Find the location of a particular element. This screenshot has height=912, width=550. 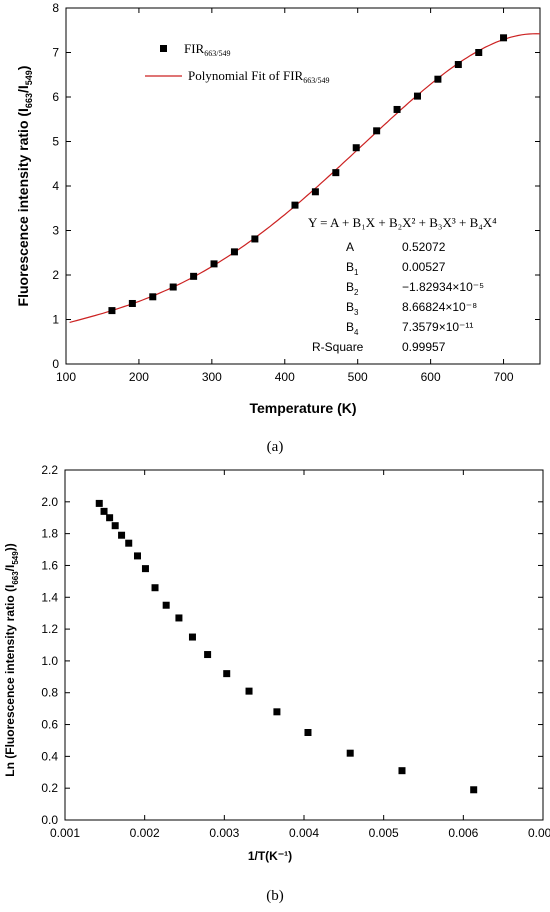

x-tick-label: 700 is located at coordinates (504, 377).